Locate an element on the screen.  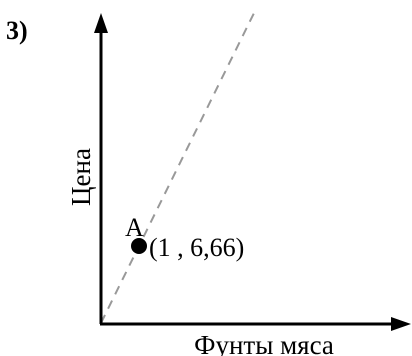
point-a-coordinates: (1 , 6,66) is located at coordinates (196, 247).